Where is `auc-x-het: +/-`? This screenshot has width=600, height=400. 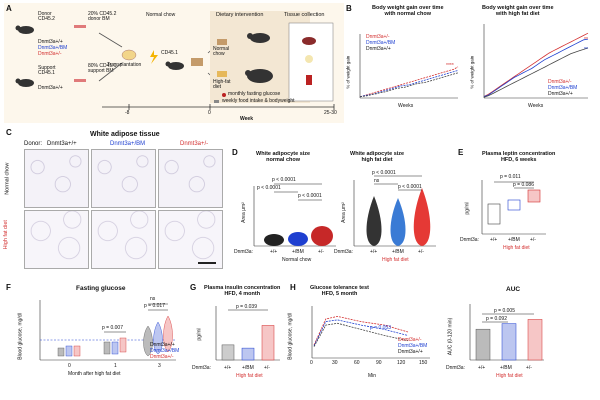 auc-x-het: +/- is located at coordinates (529, 368).